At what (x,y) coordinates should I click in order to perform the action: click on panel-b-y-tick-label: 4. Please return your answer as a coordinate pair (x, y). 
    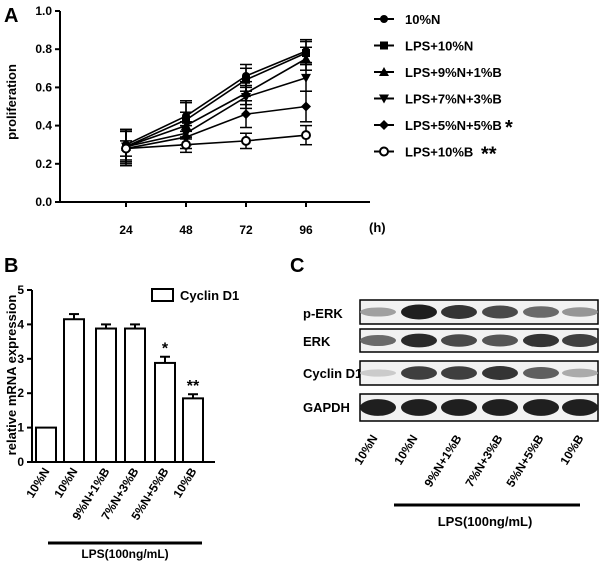
    Looking at the image, I should click on (20, 324).